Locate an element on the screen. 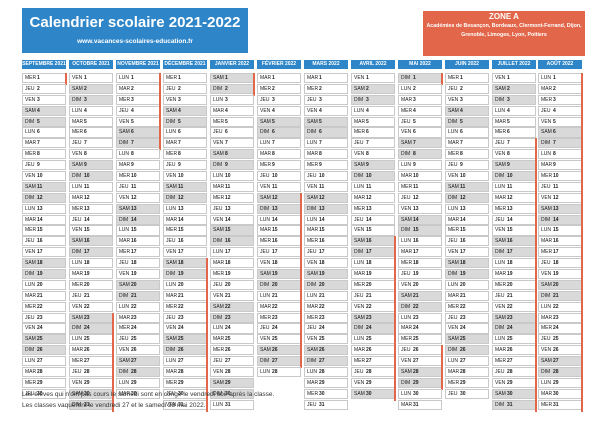 The width and height of the screenshot is (600, 424). day-cell: DIM 28 is located at coordinates (138, 372).